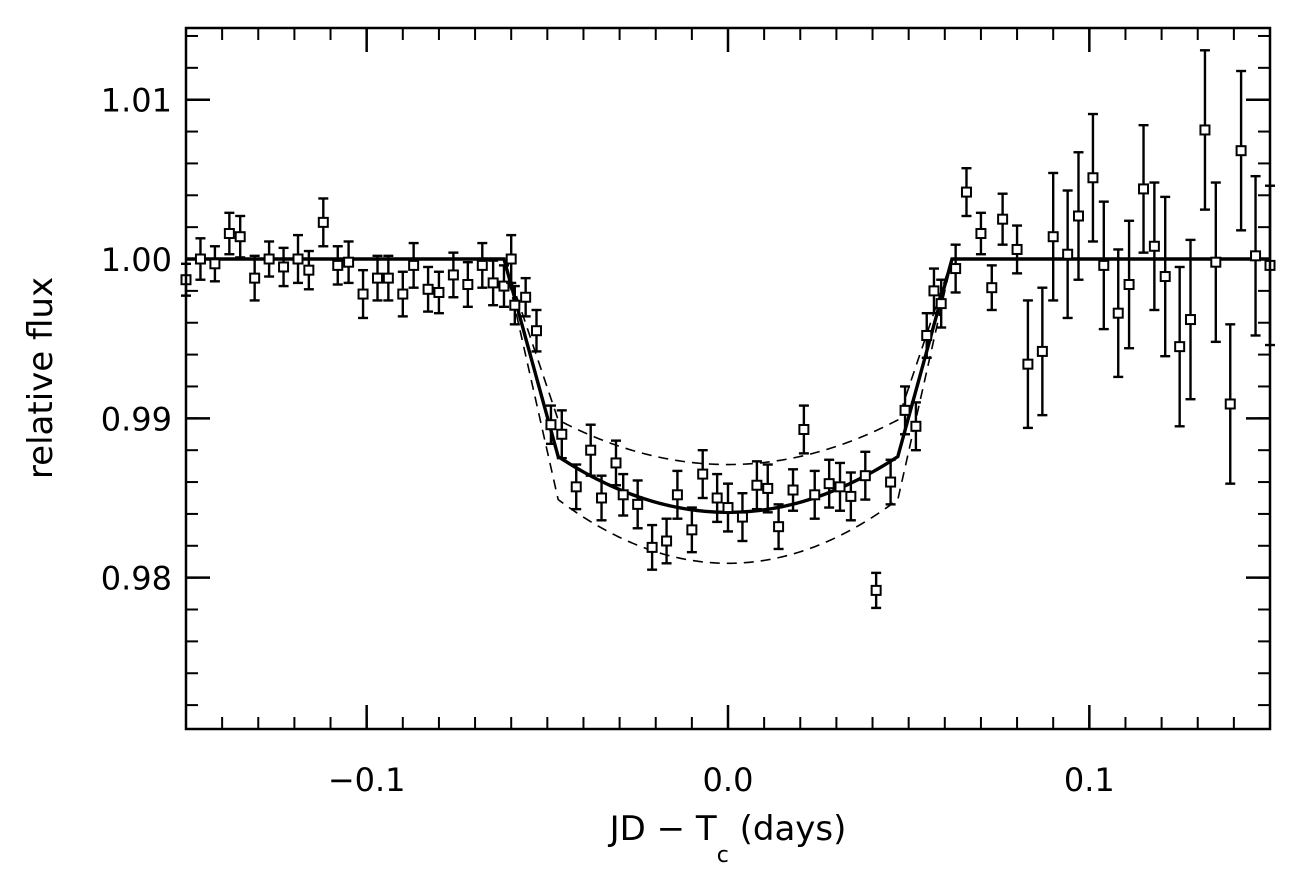  What do you see at coordinates (41, 378) in the screenshot?
I see `y-axis-label: relative flux` at bounding box center [41, 378].